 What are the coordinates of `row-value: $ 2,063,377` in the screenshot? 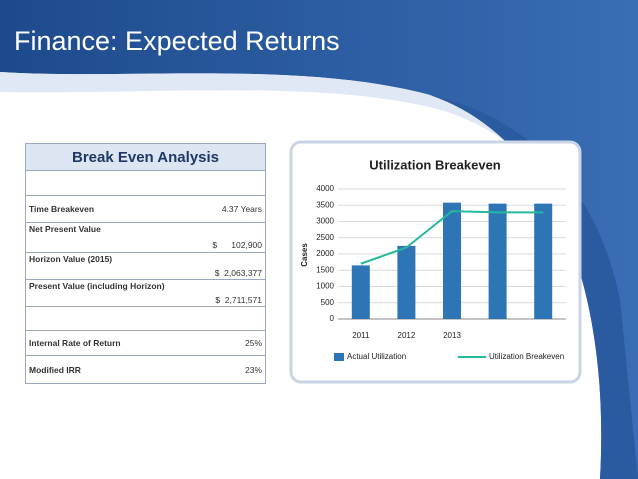 It's located at (238, 273).